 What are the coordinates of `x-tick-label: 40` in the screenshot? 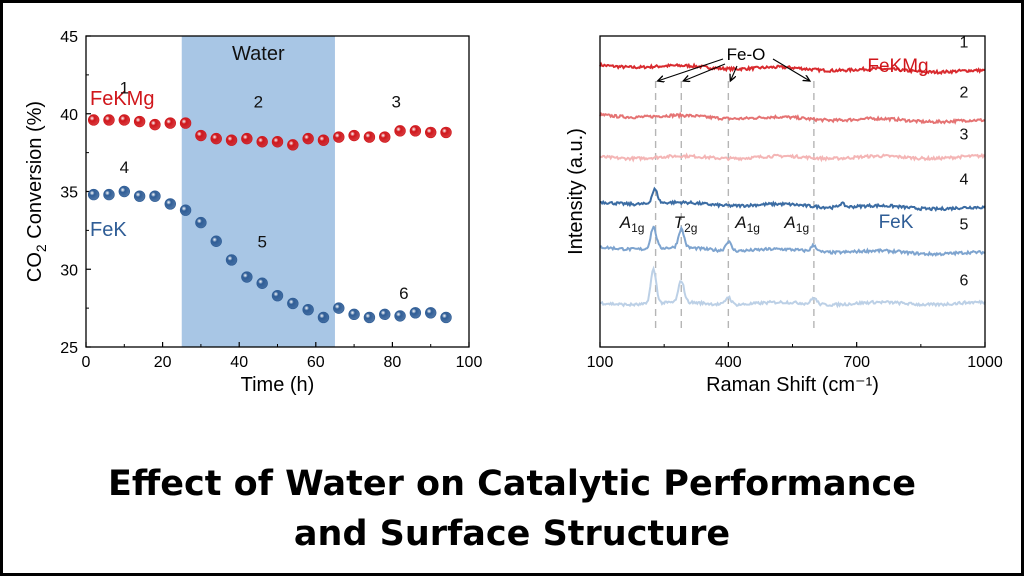 It's located at (239, 362).